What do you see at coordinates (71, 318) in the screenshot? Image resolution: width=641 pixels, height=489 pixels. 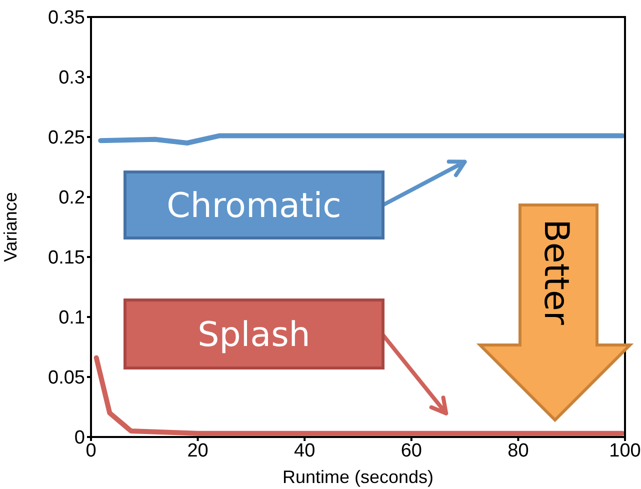 I see `y-tick-label: 0.1` at bounding box center [71, 318].